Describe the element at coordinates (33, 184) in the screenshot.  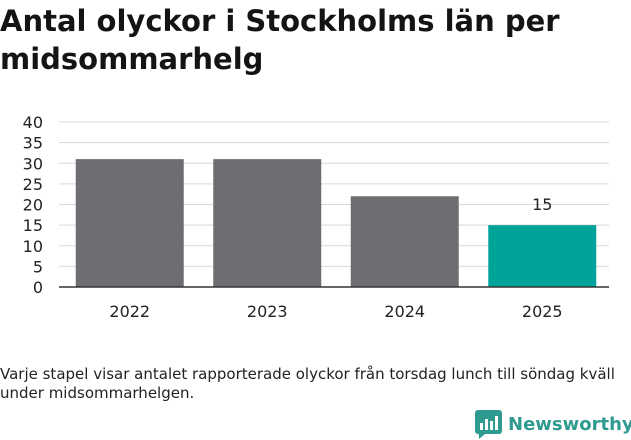
I see `y-tick-label: 25` at that location.